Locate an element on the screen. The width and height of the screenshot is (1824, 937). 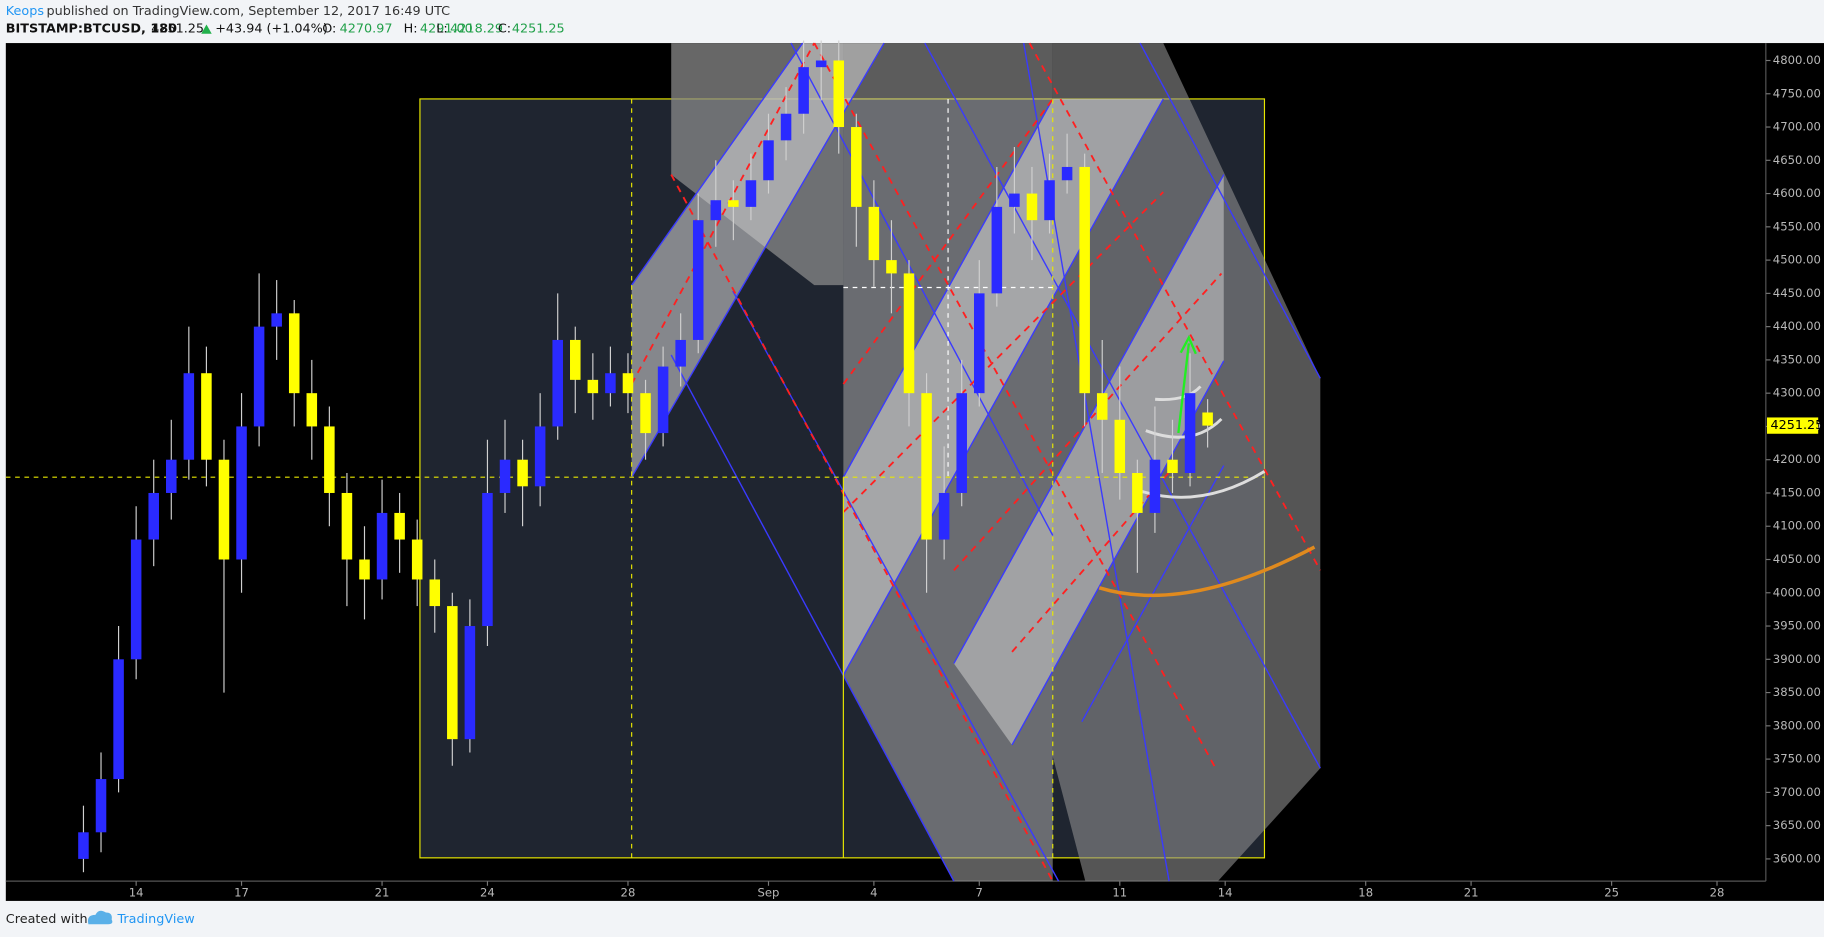
x-tick-label: 24 is located at coordinates (487, 892).